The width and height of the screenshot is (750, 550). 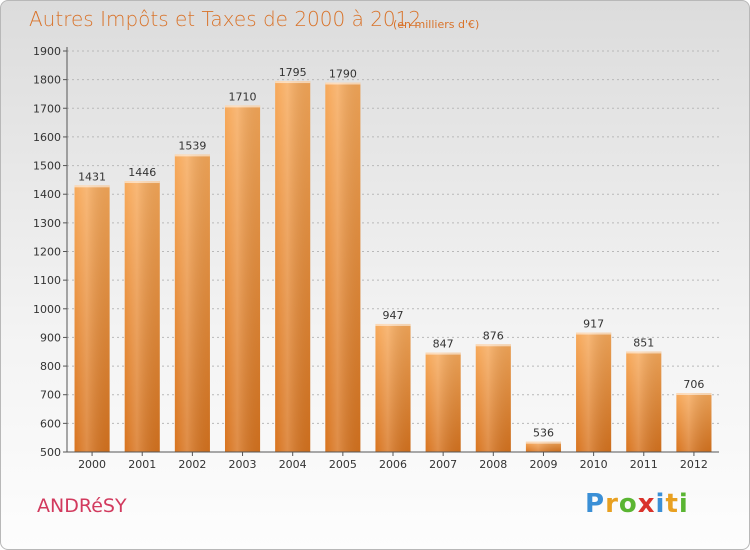 What do you see at coordinates (47, 280) in the screenshot?
I see `y-tick-label: 1100` at bounding box center [47, 280].